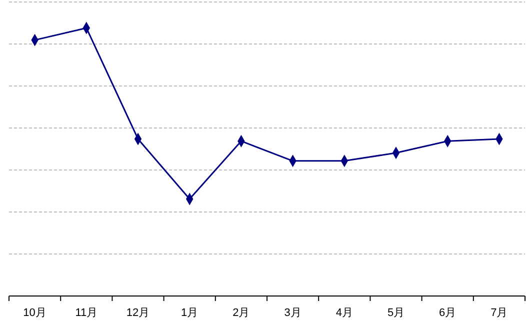 This screenshot has width=526, height=327. Describe the element at coordinates (241, 313) in the screenshot. I see `x-tick-label: 2月` at that location.